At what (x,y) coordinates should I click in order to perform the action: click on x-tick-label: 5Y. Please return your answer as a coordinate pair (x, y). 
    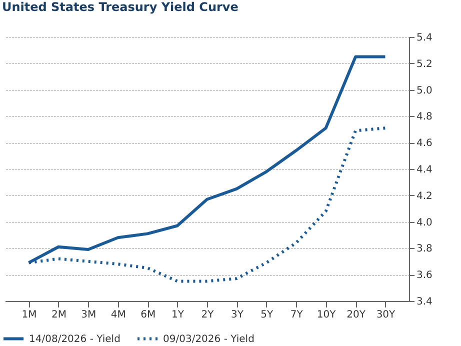
    Looking at the image, I should click on (267, 315).